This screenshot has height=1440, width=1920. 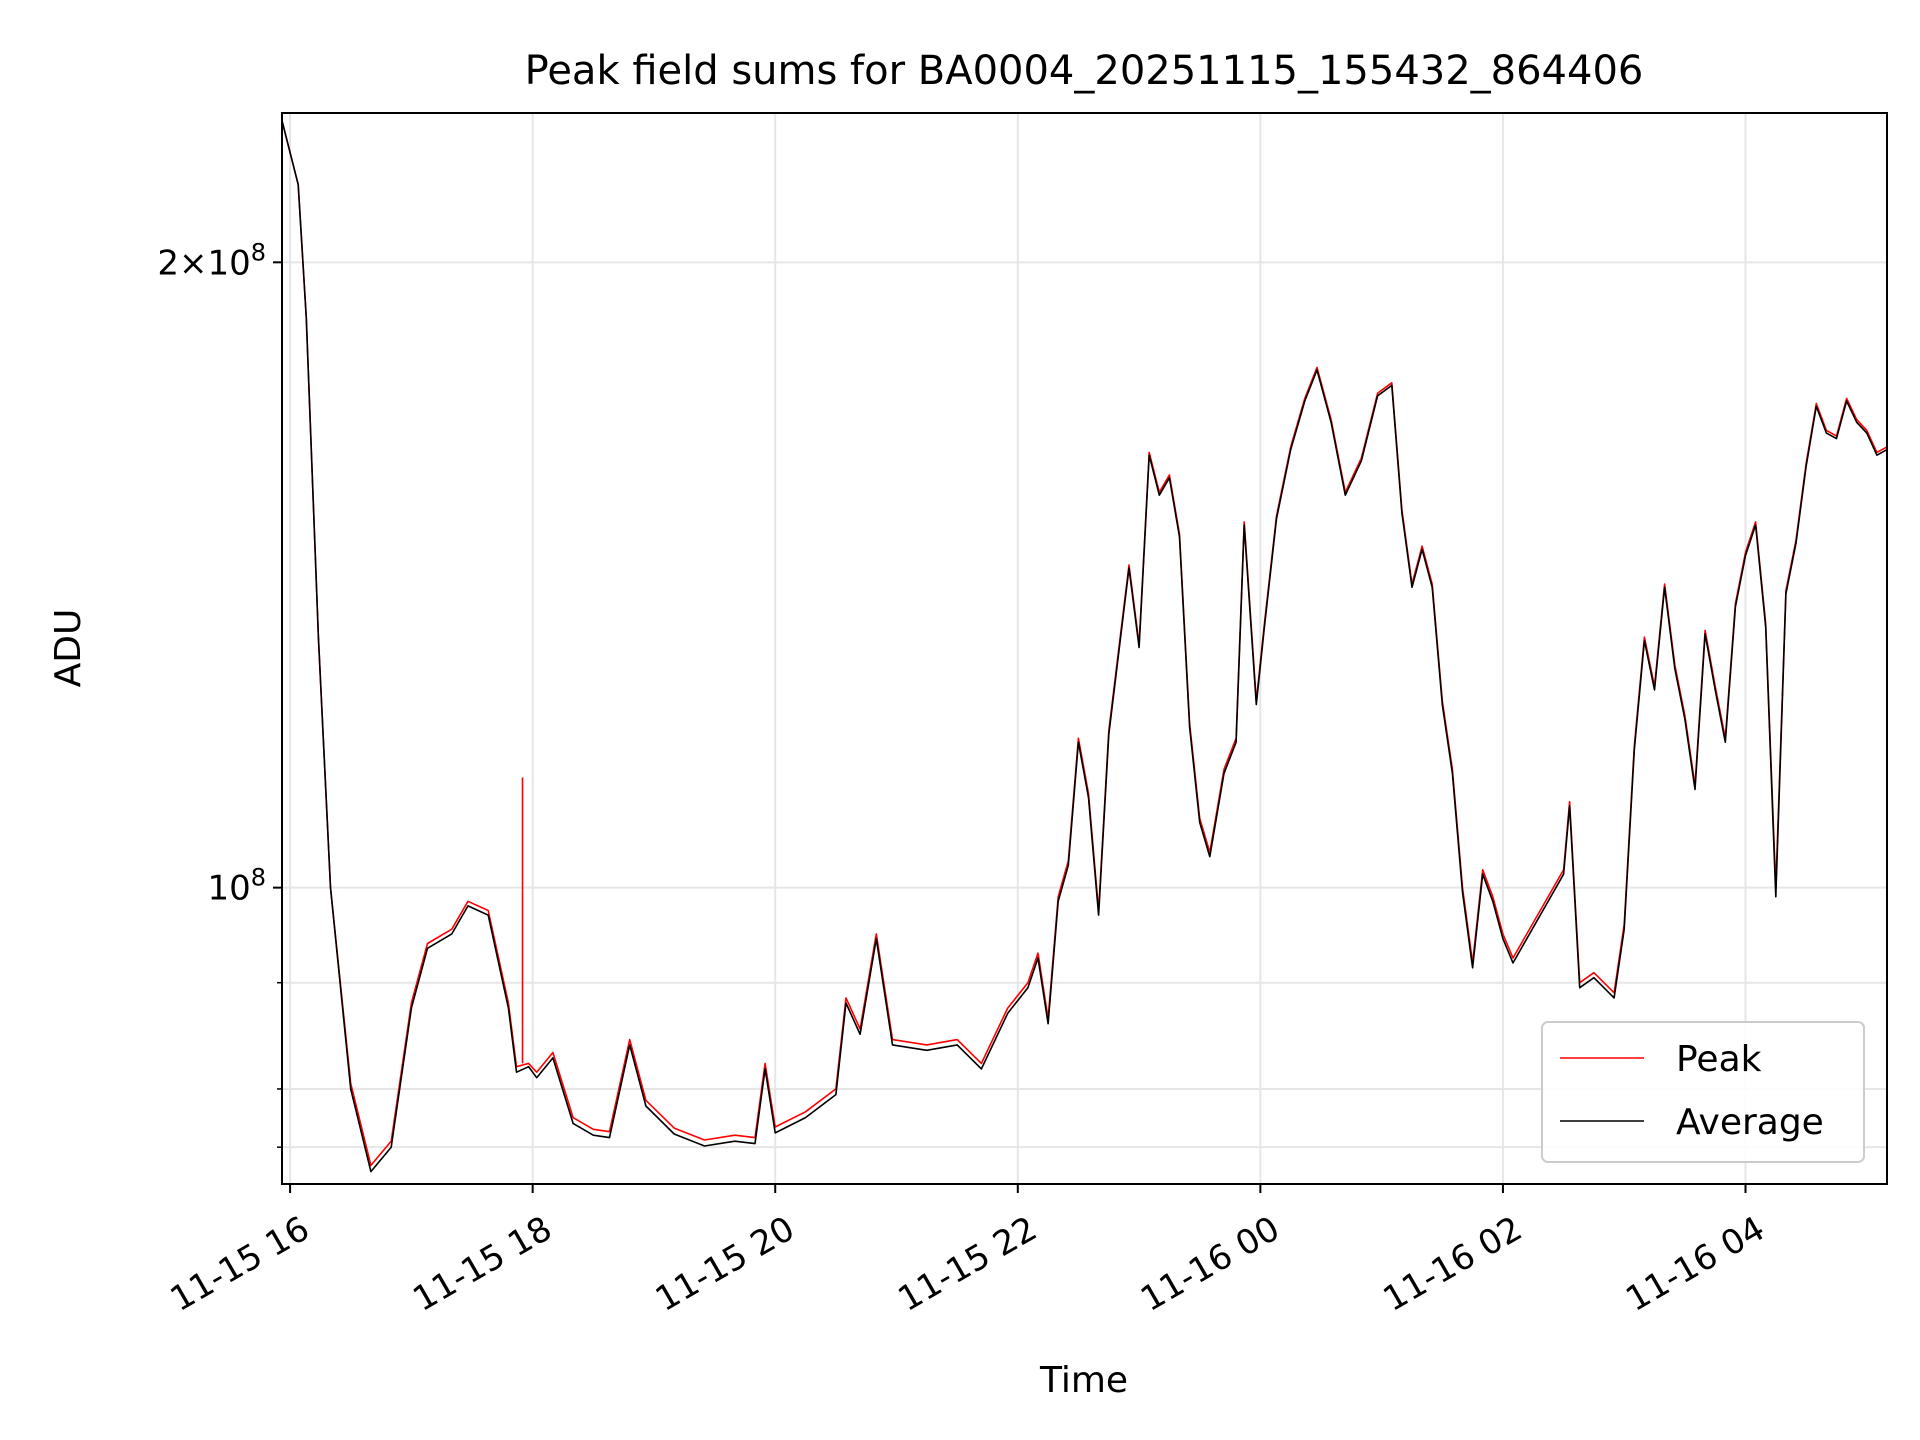 I want to click on legend-label-peak: Peak, so click(x=1719, y=1059).